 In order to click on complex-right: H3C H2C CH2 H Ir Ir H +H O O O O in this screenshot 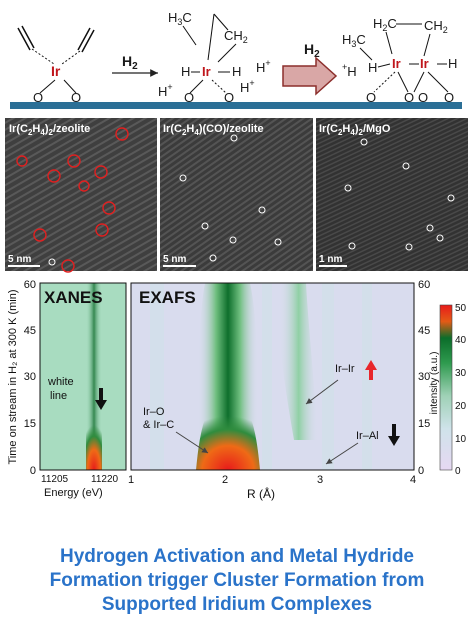, I will do `click(399, 60)`.